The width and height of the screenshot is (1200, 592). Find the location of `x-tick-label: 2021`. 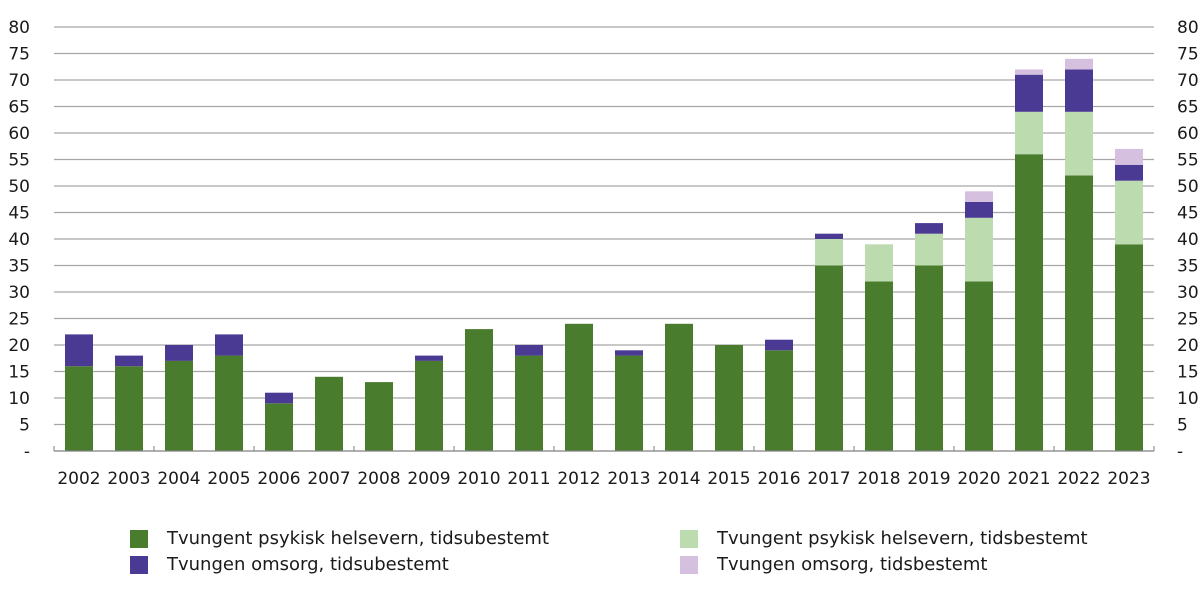

x-tick-label: 2021 is located at coordinates (1028, 479).